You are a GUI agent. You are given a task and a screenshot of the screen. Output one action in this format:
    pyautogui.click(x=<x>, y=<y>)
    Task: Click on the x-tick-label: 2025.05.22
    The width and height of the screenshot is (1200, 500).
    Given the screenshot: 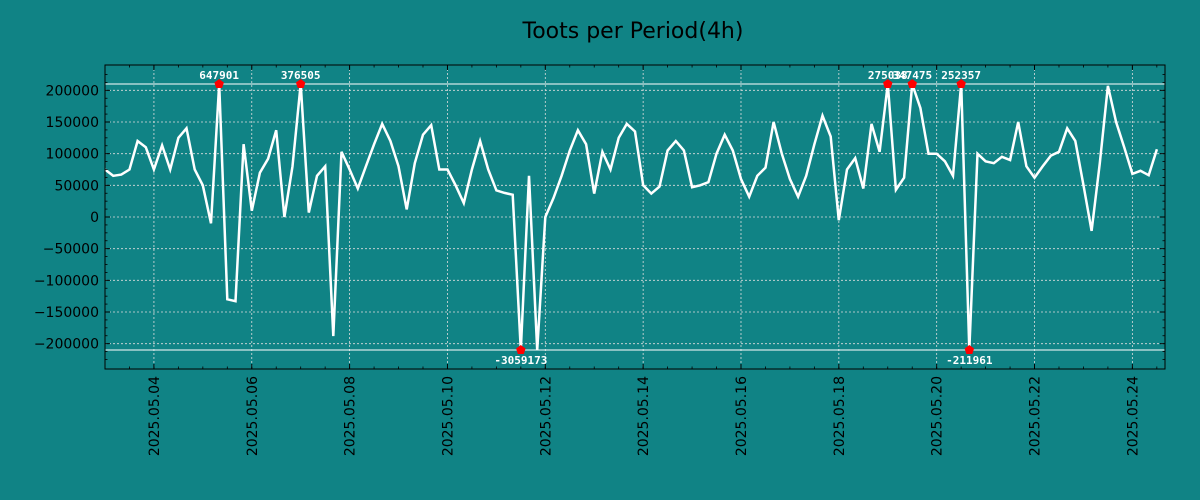 What is the action you would take?
    pyautogui.click(x=1036, y=416)
    